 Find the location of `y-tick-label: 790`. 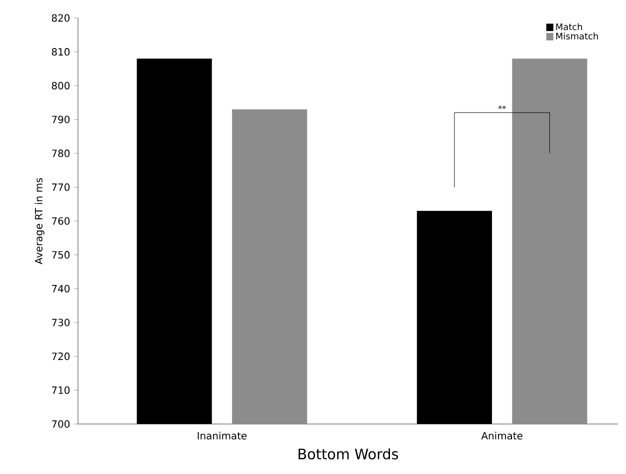

y-tick-label: 790 is located at coordinates (61, 120).